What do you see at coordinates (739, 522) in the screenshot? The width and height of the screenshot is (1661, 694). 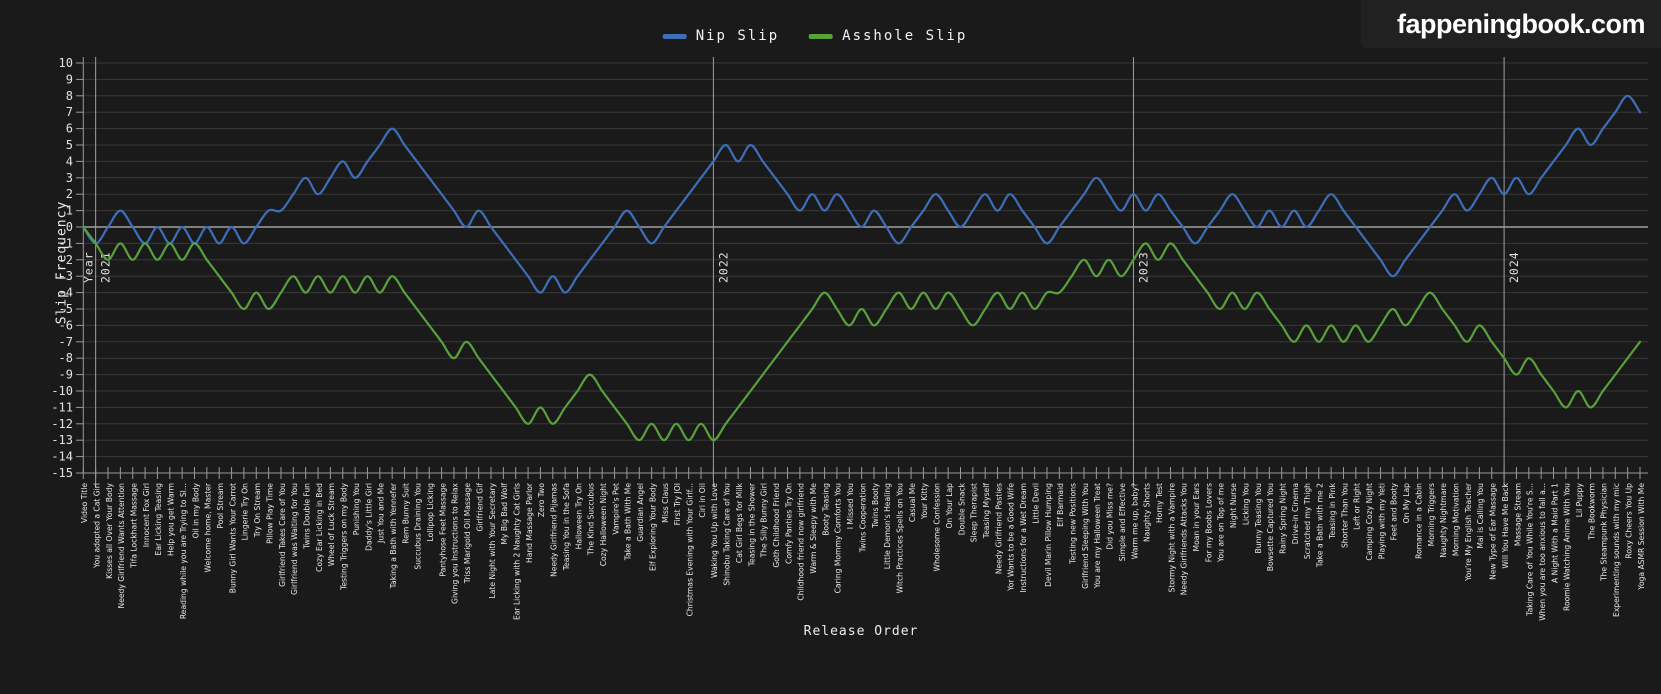 I see `x-category-label: Cat Girl Begs for Milk` at bounding box center [739, 522].